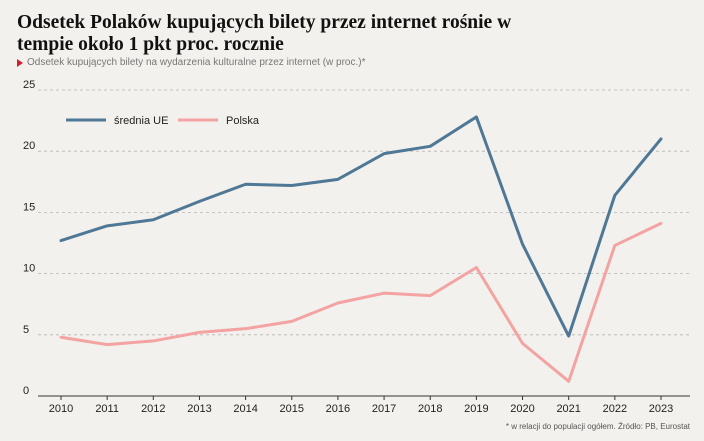 This screenshot has height=441, width=704. What do you see at coordinates (615, 409) in the screenshot?
I see `x-tick-label: 2022` at bounding box center [615, 409].